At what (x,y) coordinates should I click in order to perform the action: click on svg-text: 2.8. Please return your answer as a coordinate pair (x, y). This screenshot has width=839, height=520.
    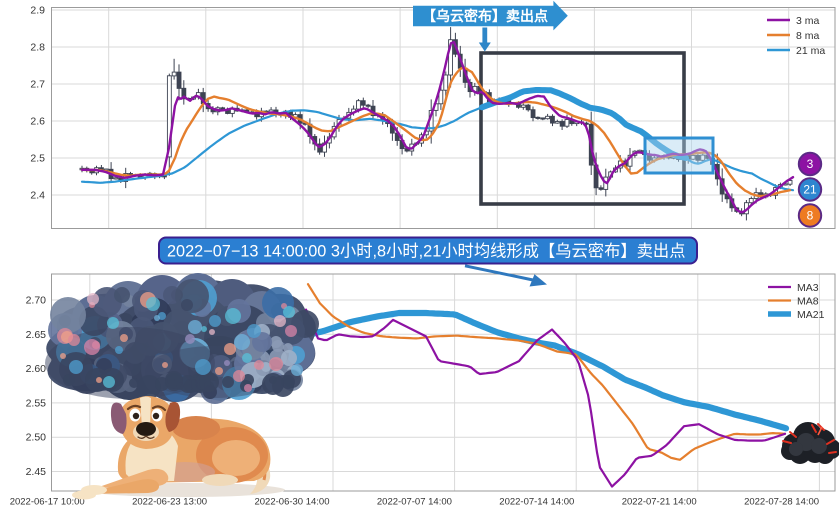
    Looking at the image, I should click on (37, 48).